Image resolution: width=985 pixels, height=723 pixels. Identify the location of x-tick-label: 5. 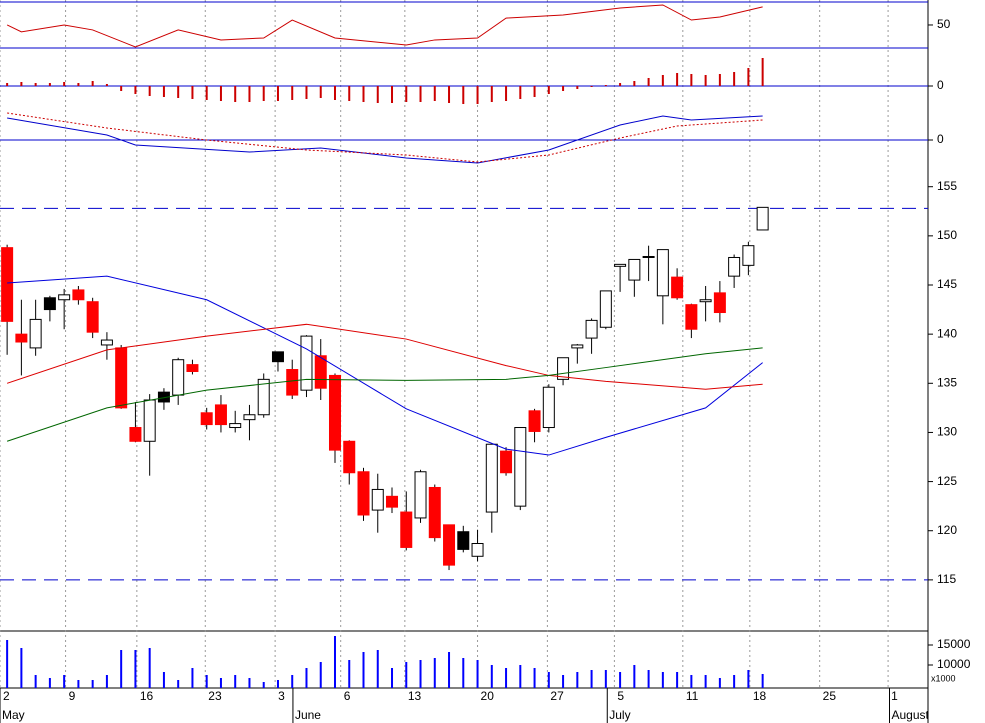
(620, 696).